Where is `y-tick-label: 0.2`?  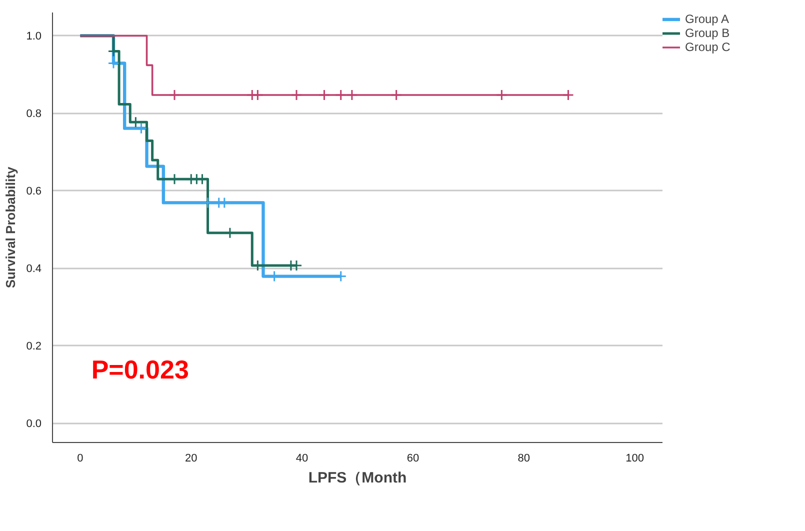 y-tick-label: 0.2 is located at coordinates (34, 346).